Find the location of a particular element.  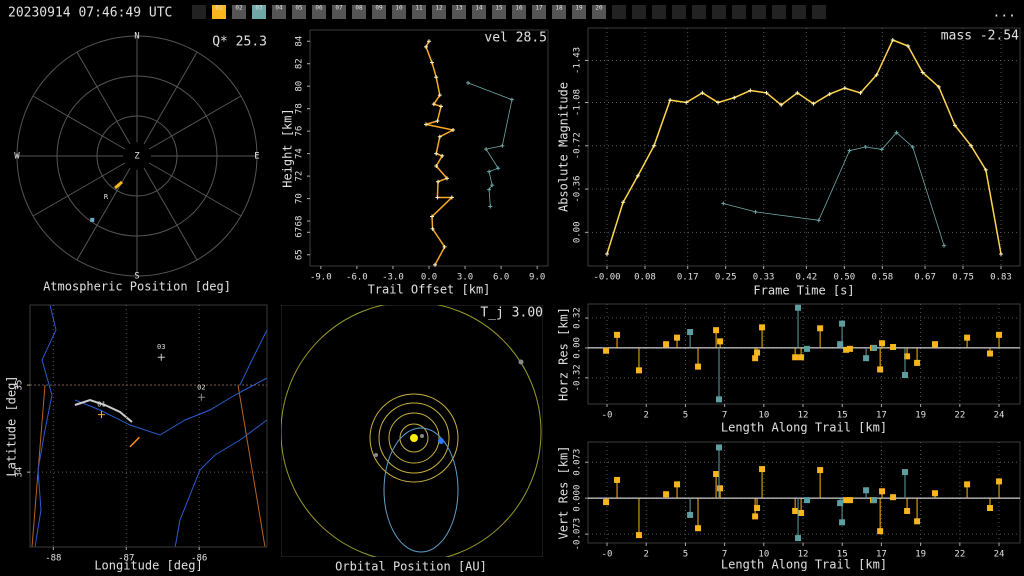

station-label: 05 is located at coordinates (299, 8).